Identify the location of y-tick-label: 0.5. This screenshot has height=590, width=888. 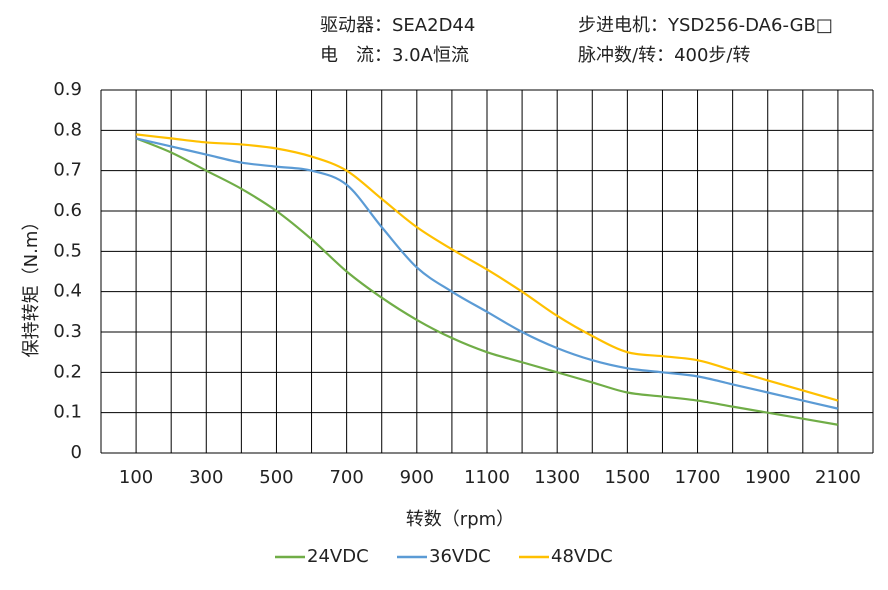
(67, 250).